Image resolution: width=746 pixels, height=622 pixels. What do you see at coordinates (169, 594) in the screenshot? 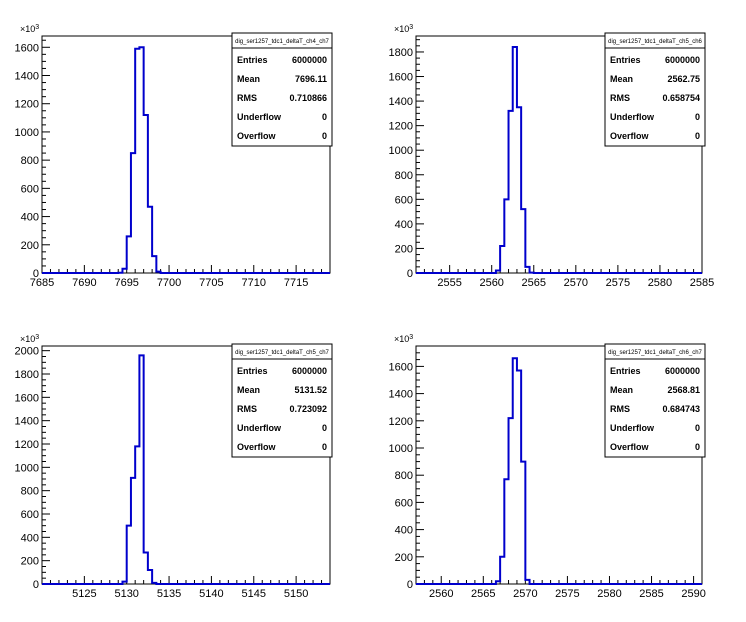
I see `x-tick-label: 5135` at bounding box center [169, 594].